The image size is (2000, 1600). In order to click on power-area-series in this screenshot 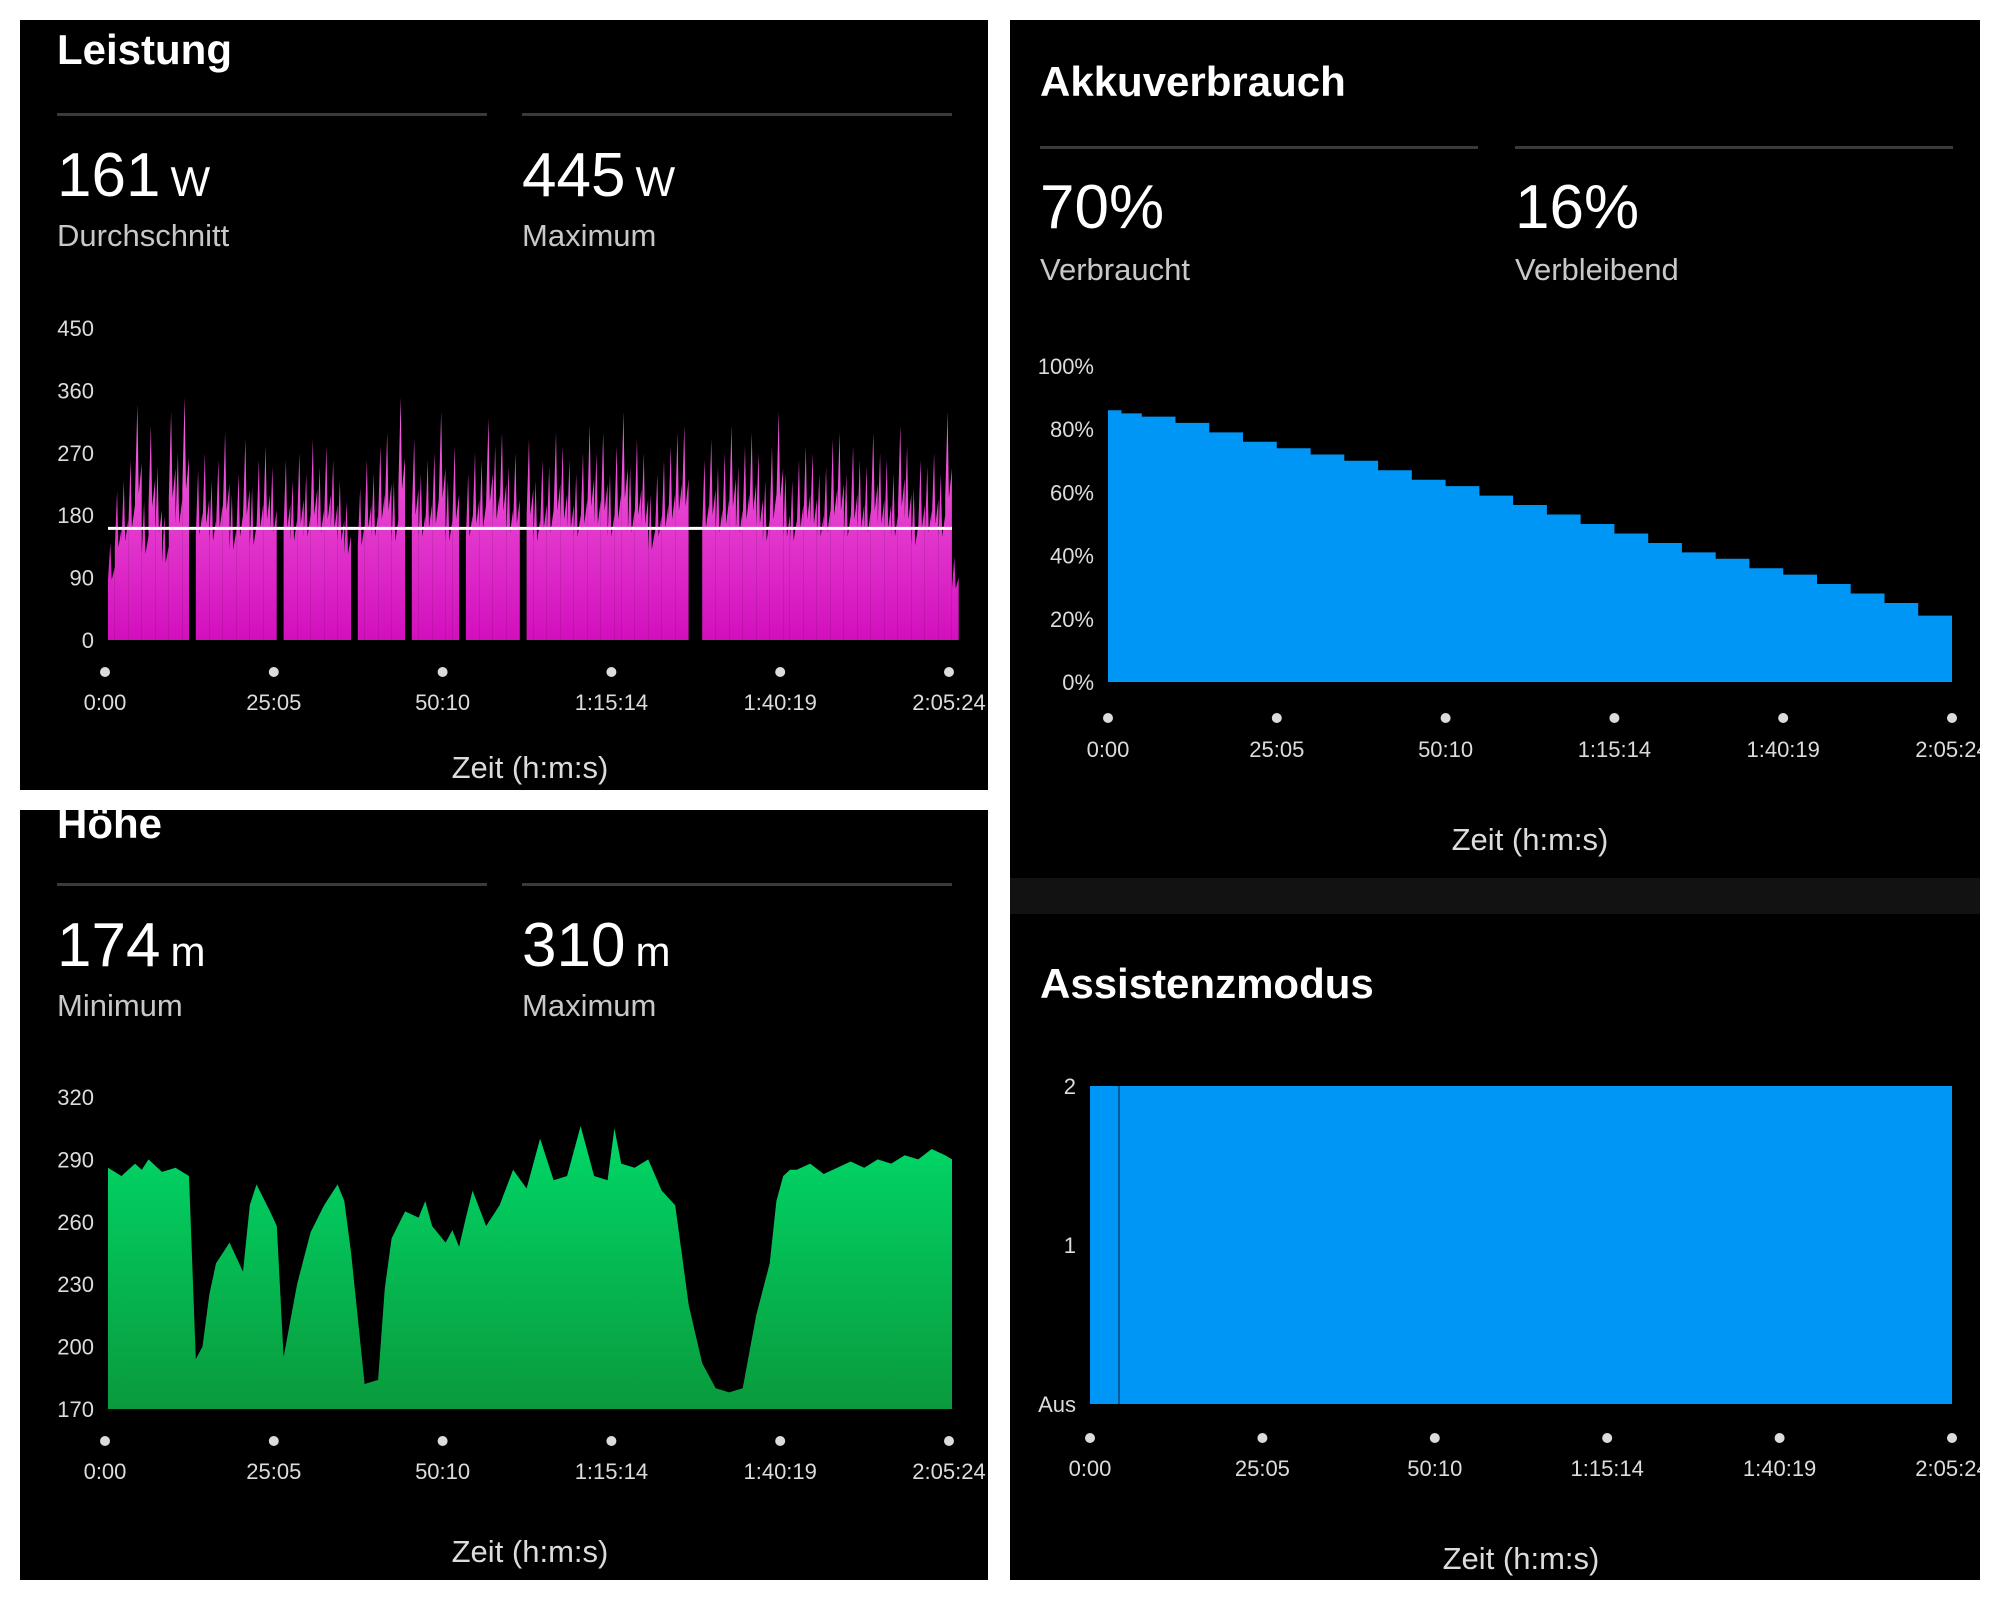, I will do `click(533, 518)`.